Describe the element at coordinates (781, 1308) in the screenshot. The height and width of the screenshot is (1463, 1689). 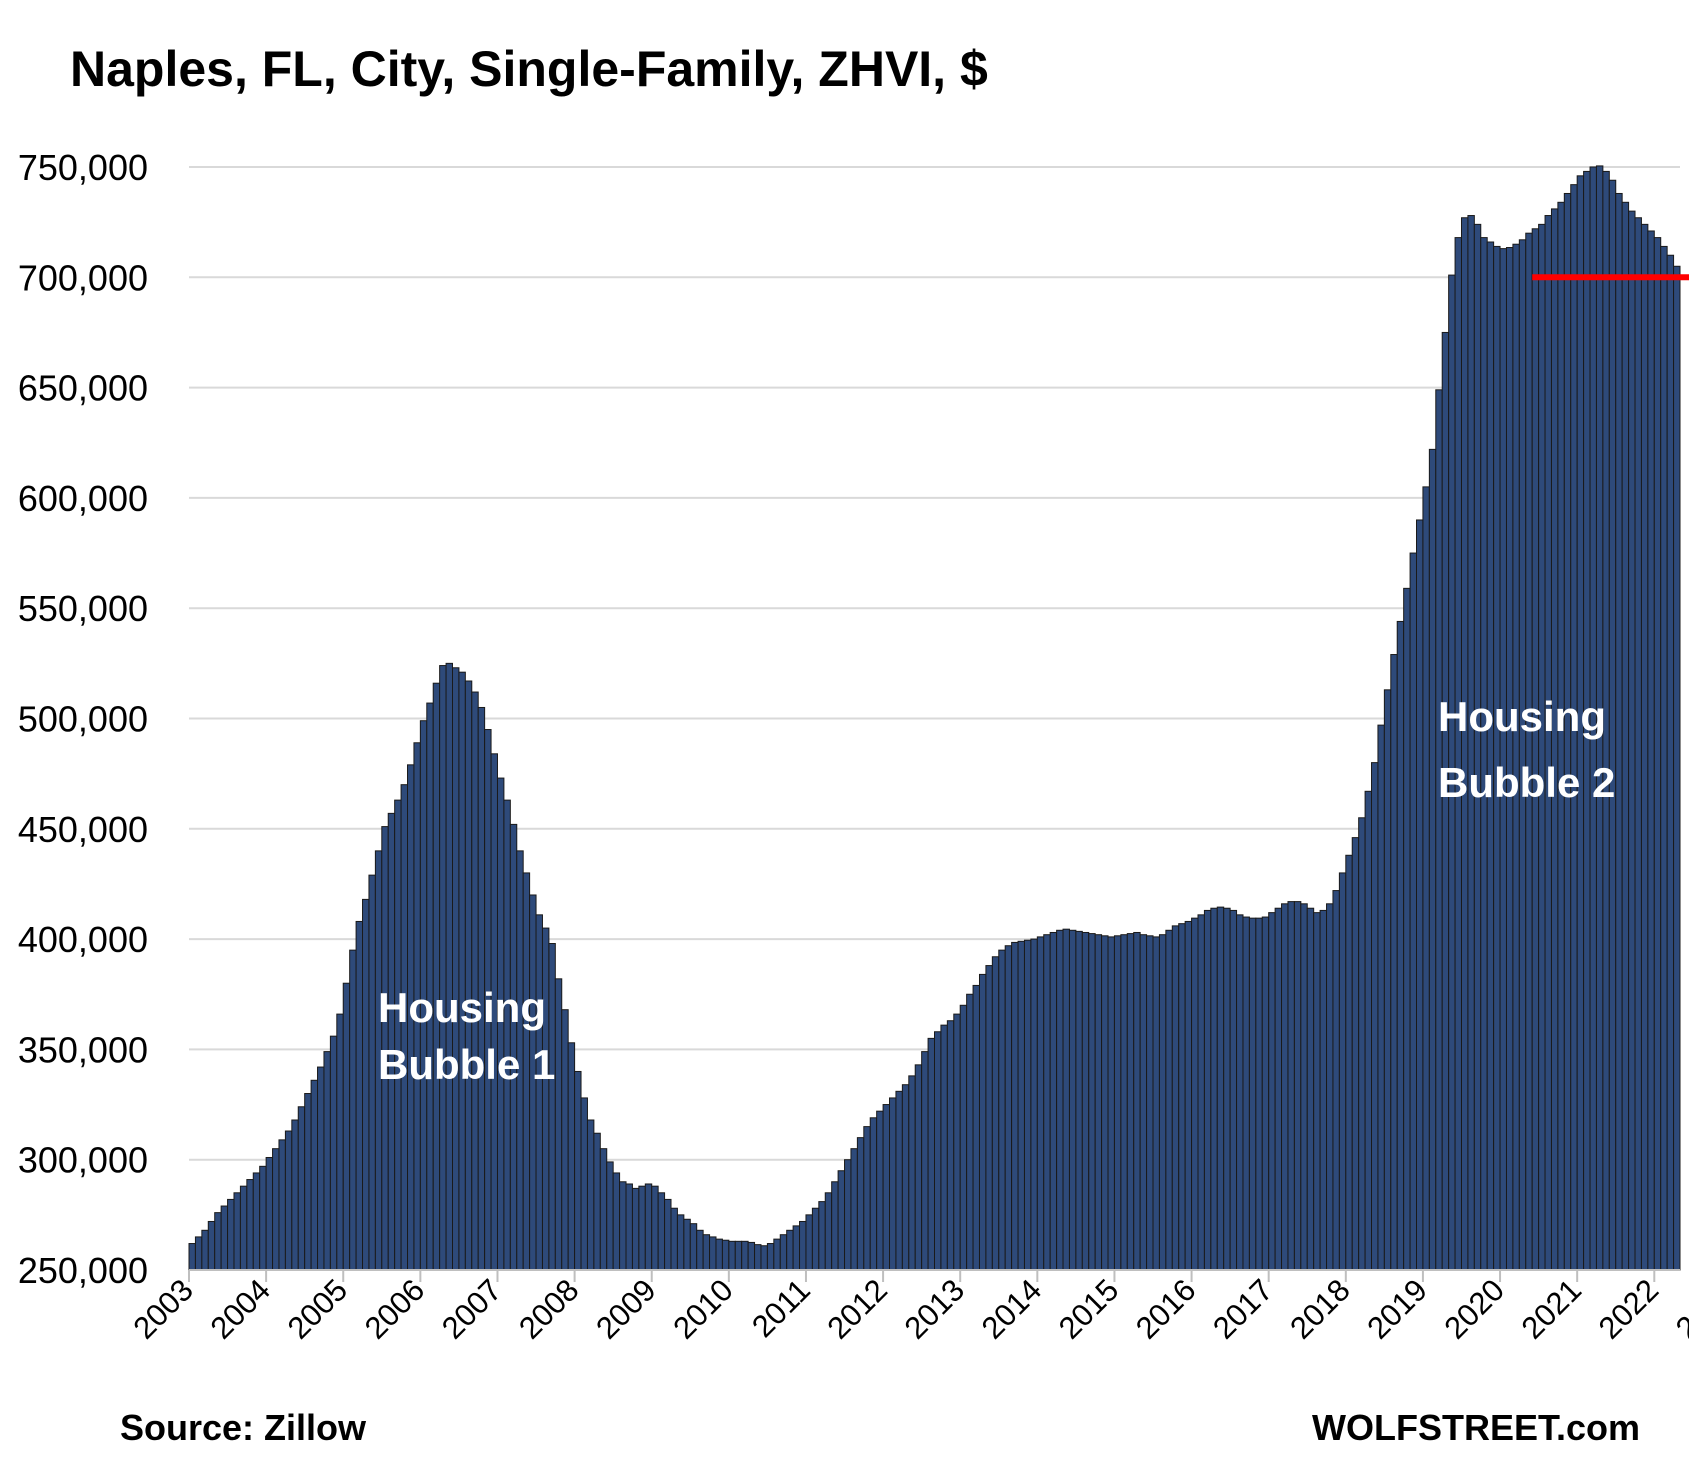
I see `x-tick-label: 2011` at that location.